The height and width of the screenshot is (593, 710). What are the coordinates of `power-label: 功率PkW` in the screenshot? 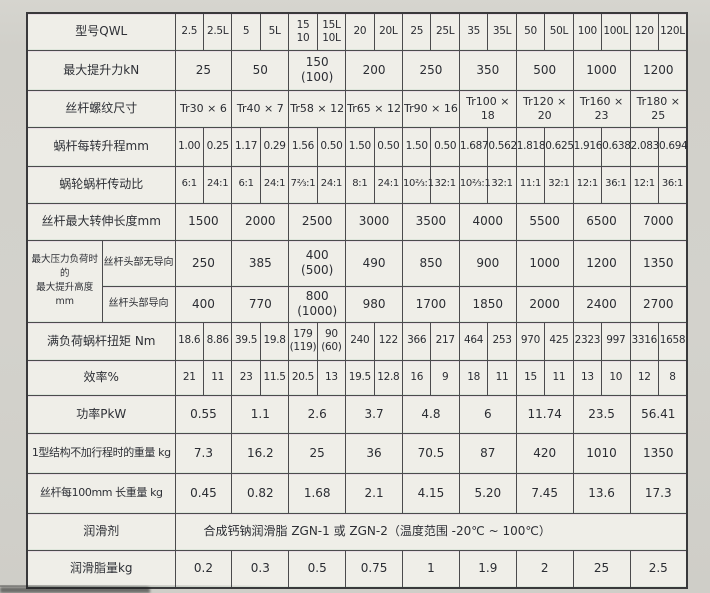 It's located at (101, 414).